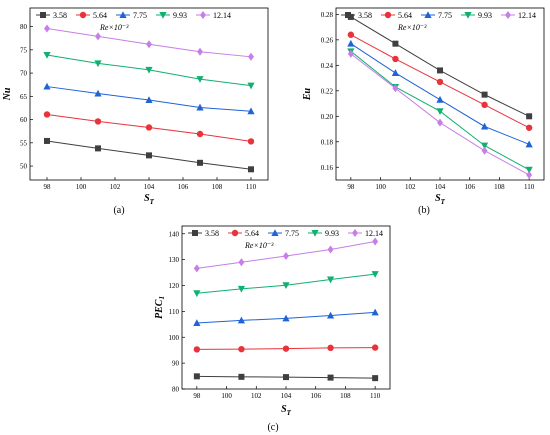 This screenshot has height=435, width=550. Describe the element at coordinates (332, 233) in the screenshot. I see `legend-label: 9.93` at that location.